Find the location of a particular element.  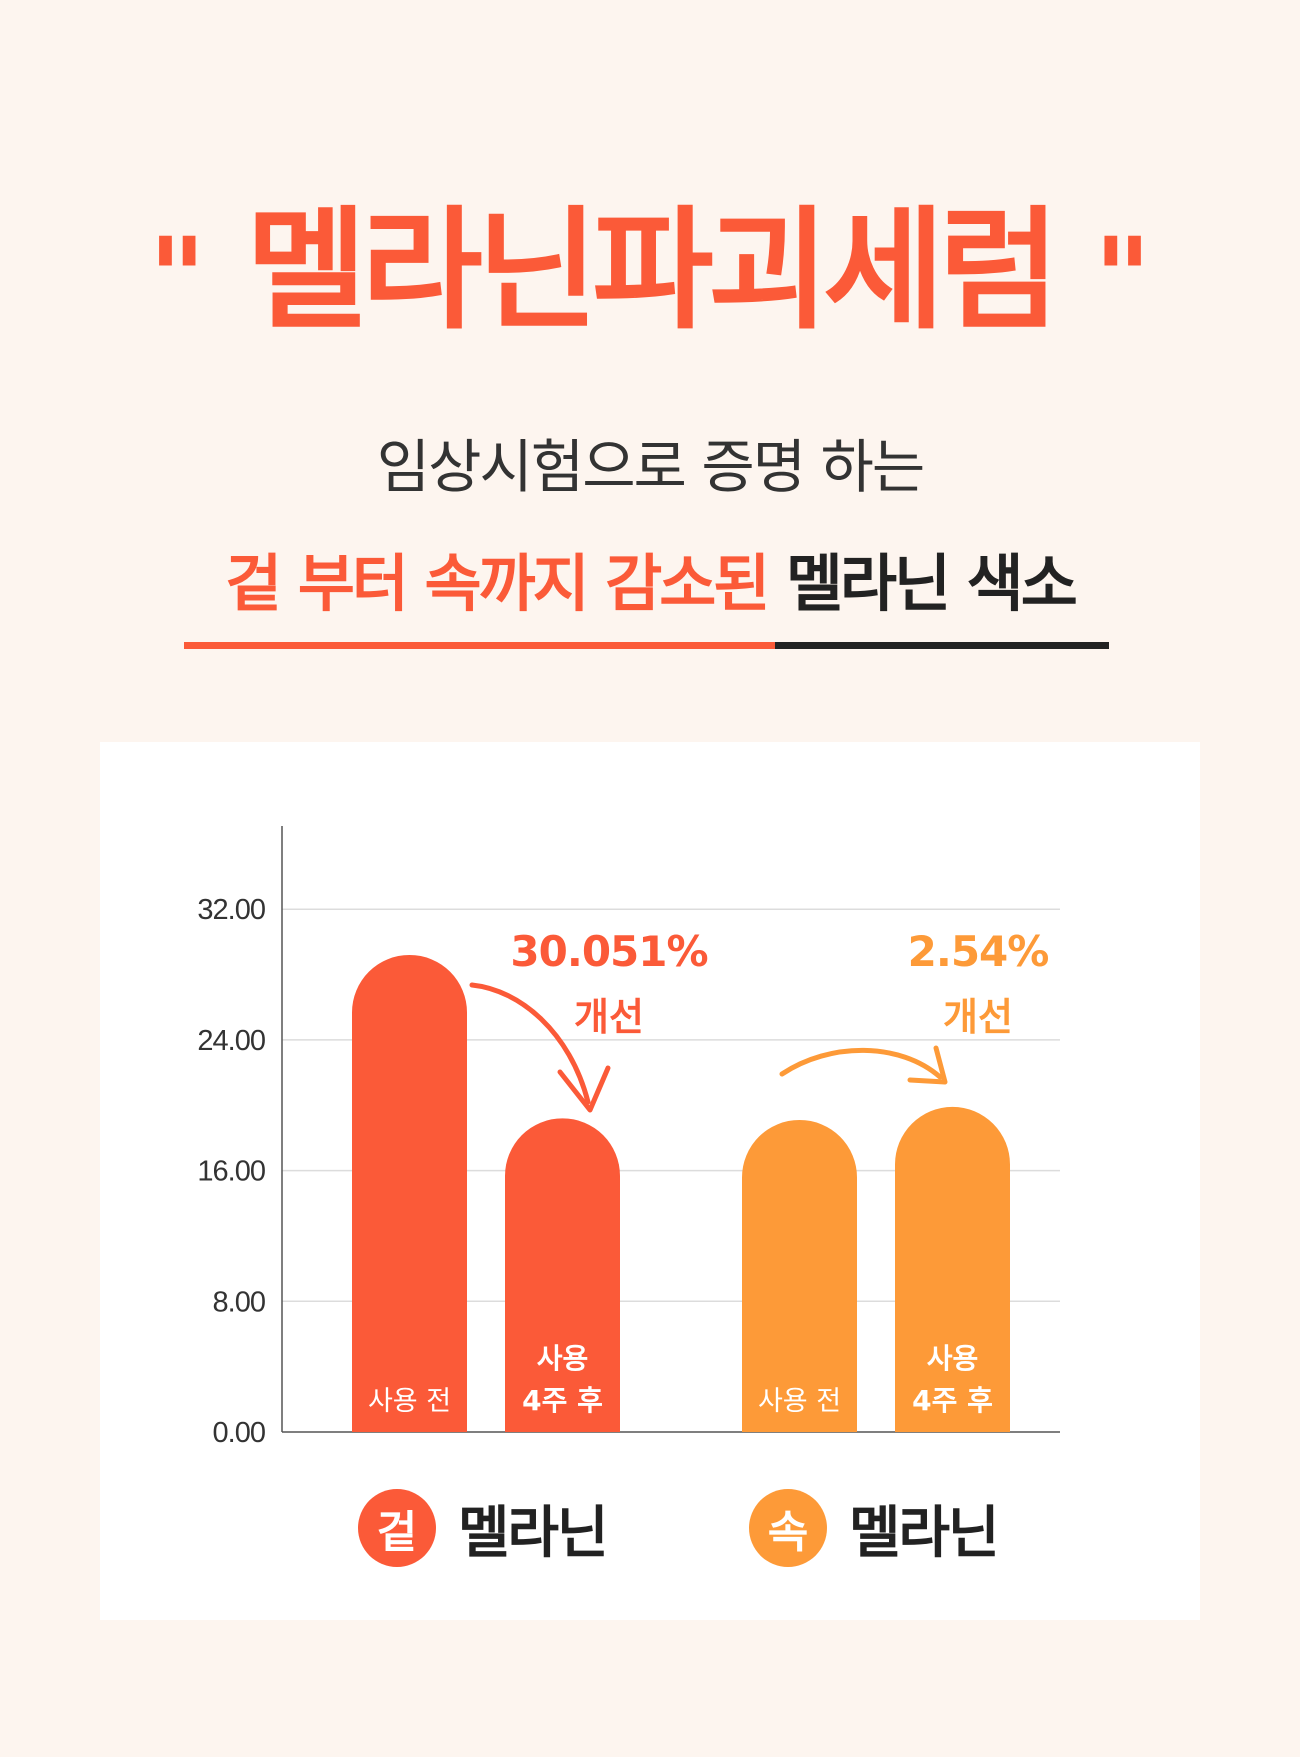

group-text-inner: 멜라닌 is located at coordinates (924, 1533).